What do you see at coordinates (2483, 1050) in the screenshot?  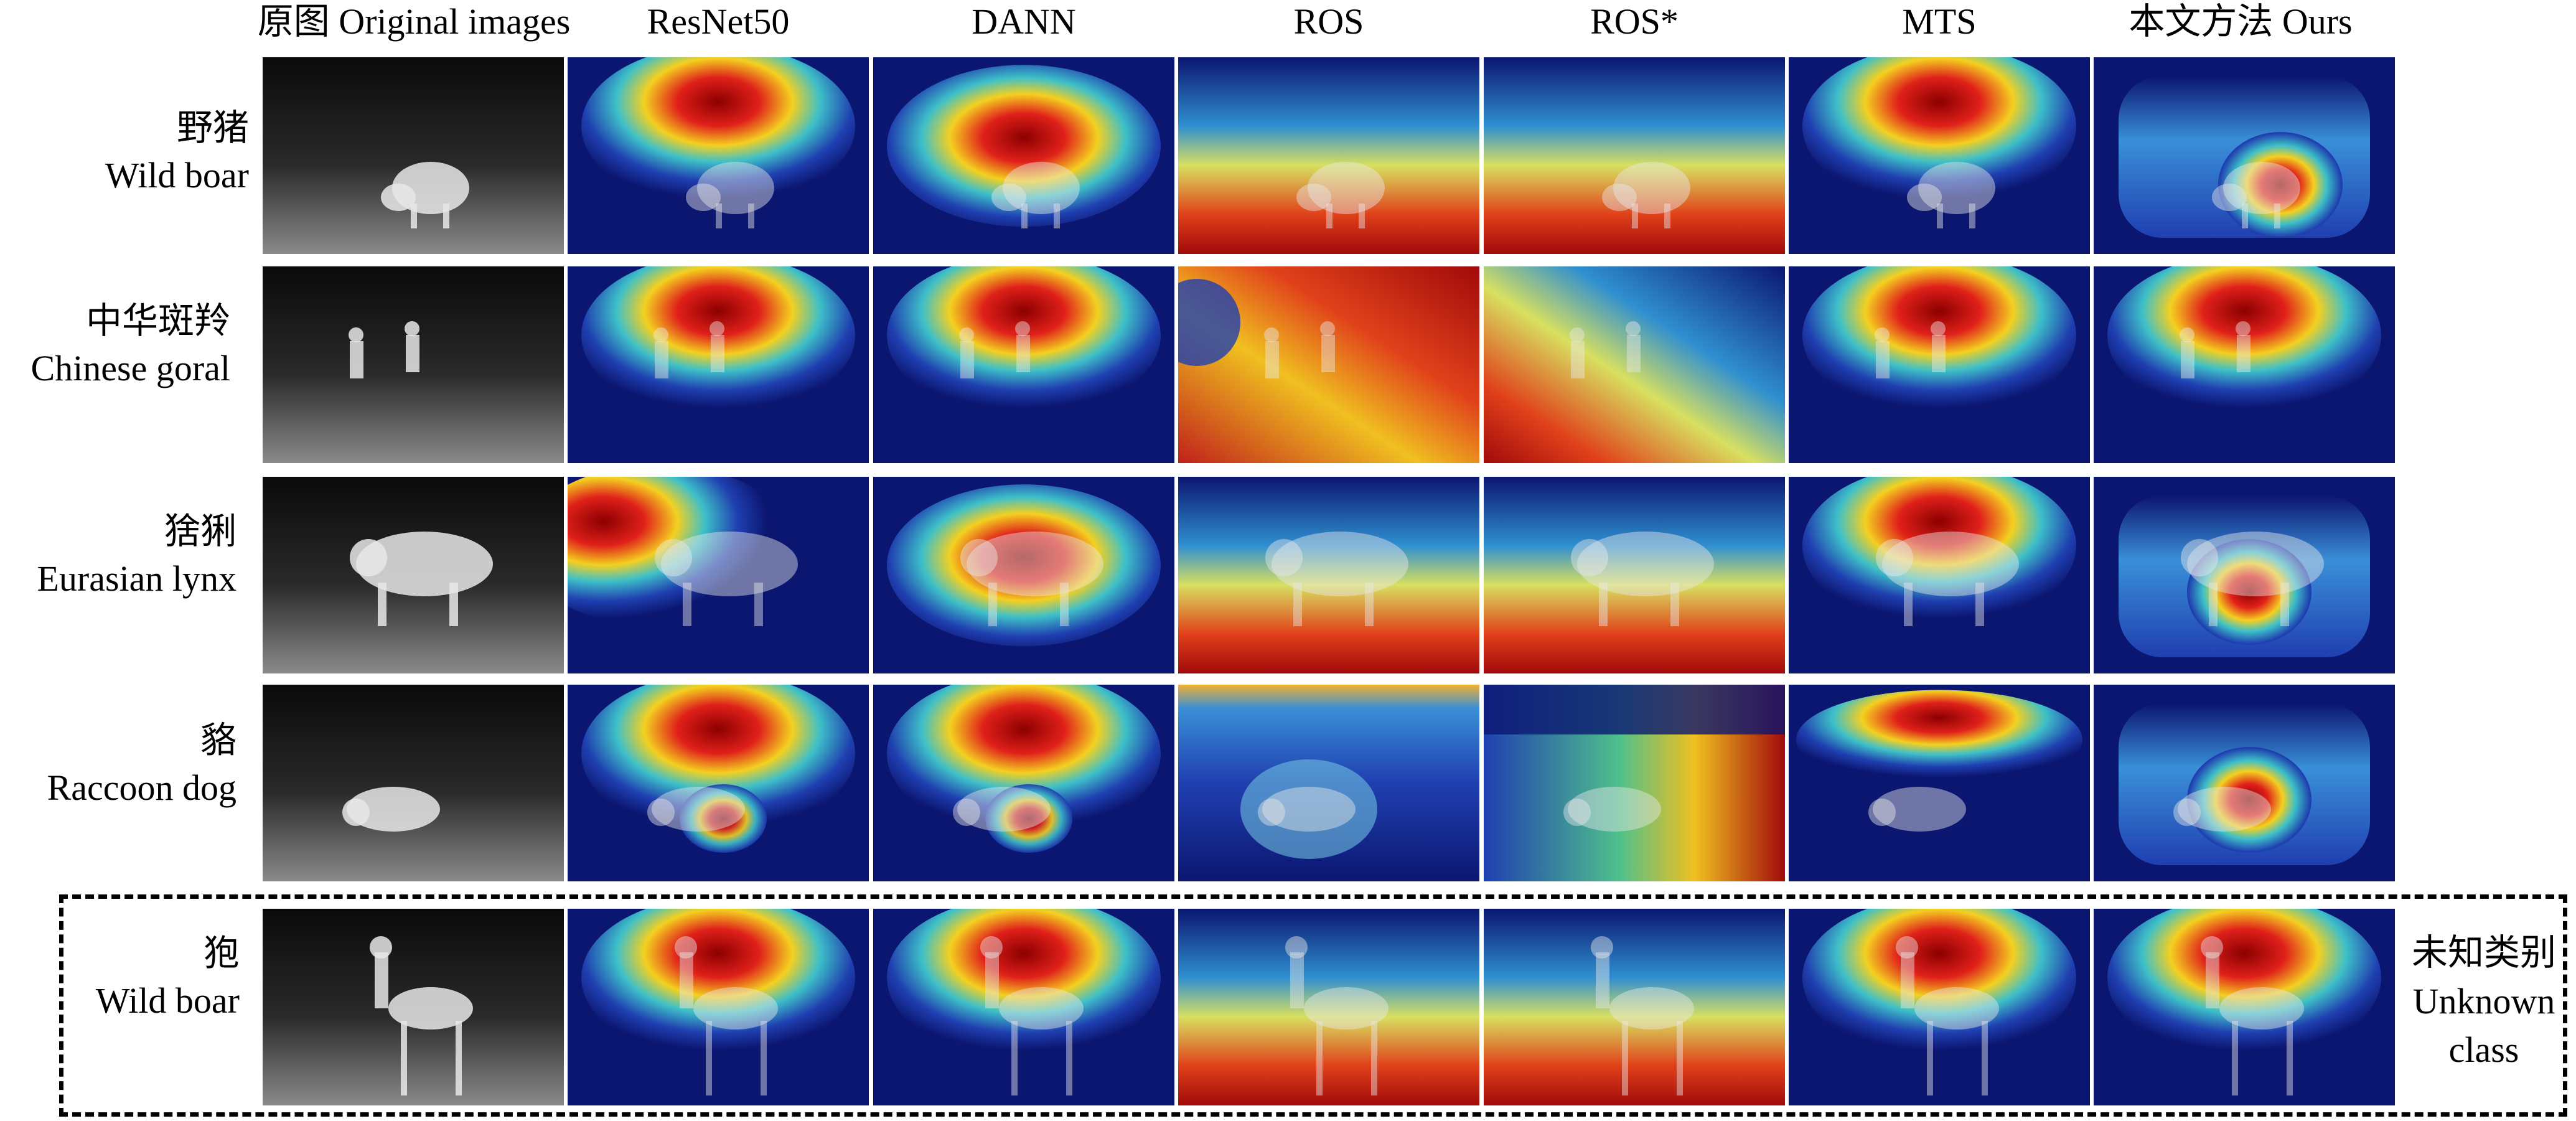 I see `unknown-label-en-line2: class` at bounding box center [2483, 1050].